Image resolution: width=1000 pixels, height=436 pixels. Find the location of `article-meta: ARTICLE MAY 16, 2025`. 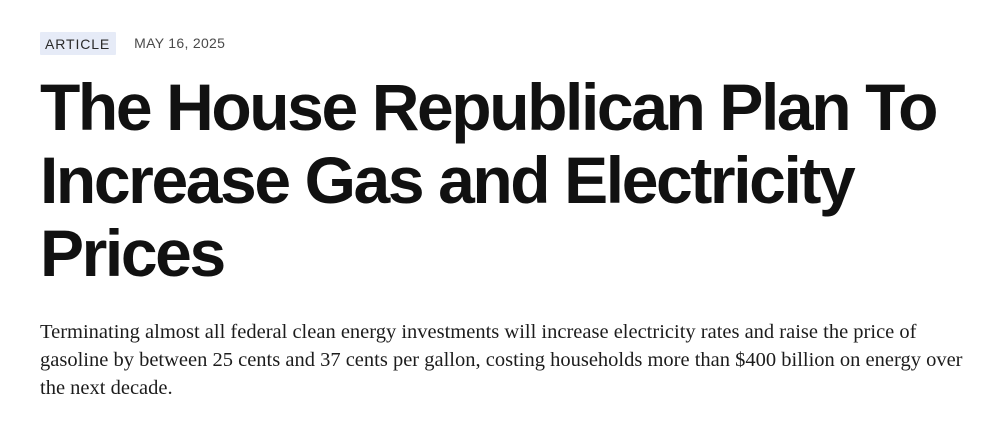

article-meta: ARTICLE MAY 16, 2025 is located at coordinates (505, 43).